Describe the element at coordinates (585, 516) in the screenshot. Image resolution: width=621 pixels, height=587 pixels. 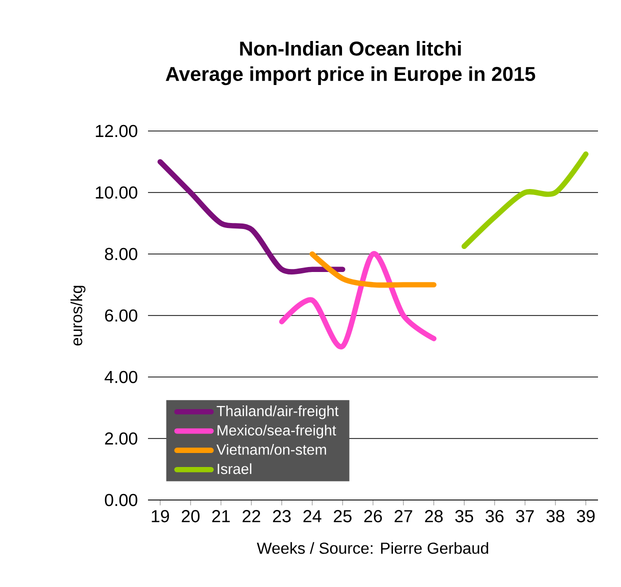
I see `x-tick-label: 39` at that location.